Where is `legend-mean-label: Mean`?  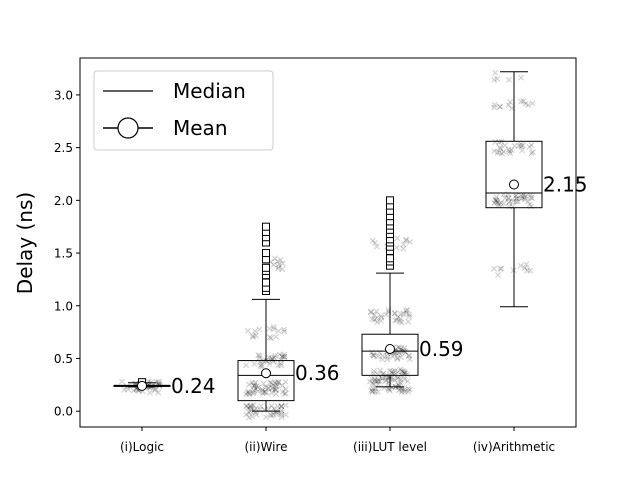
legend-mean-label: Mean is located at coordinates (200, 128).